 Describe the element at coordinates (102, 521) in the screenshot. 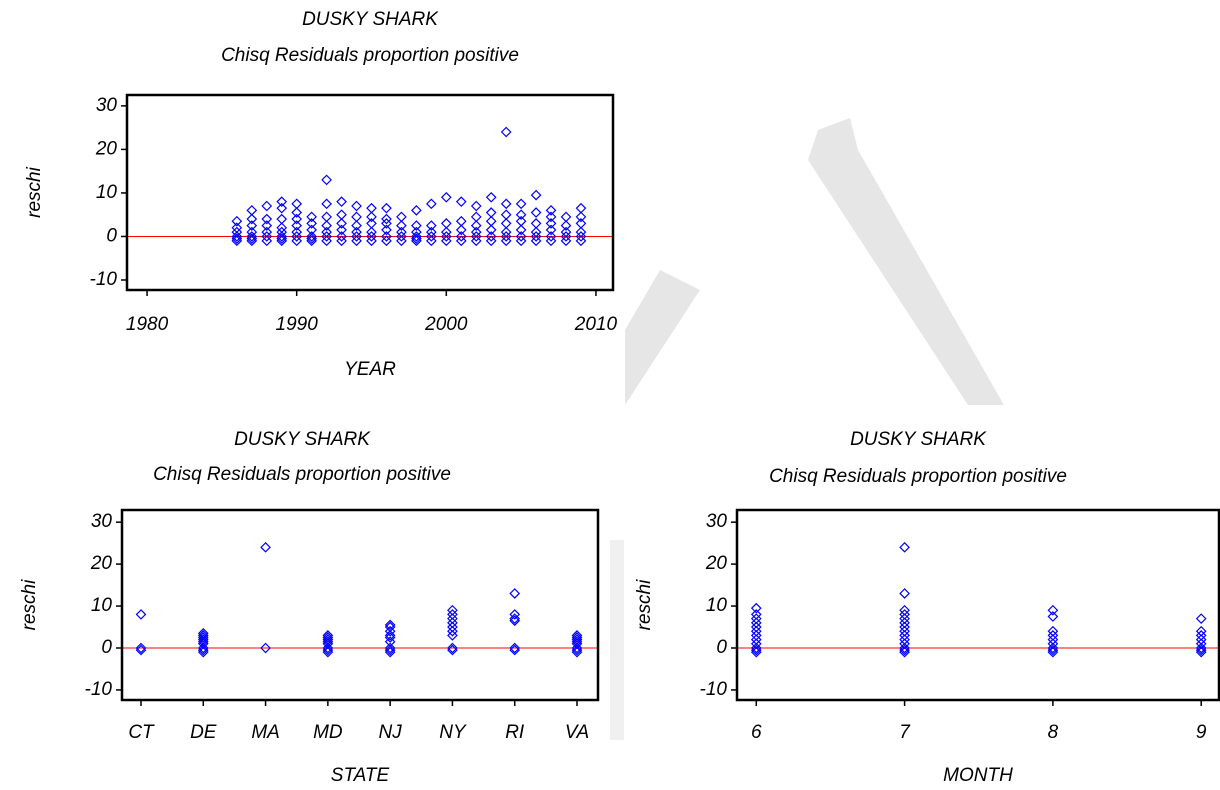

I see `y-tick-label: 30` at that location.